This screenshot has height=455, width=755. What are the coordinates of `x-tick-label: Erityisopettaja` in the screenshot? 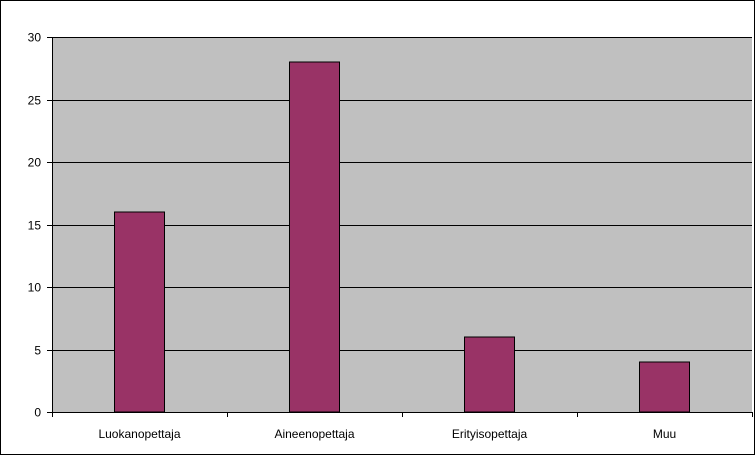 It's located at (490, 434).